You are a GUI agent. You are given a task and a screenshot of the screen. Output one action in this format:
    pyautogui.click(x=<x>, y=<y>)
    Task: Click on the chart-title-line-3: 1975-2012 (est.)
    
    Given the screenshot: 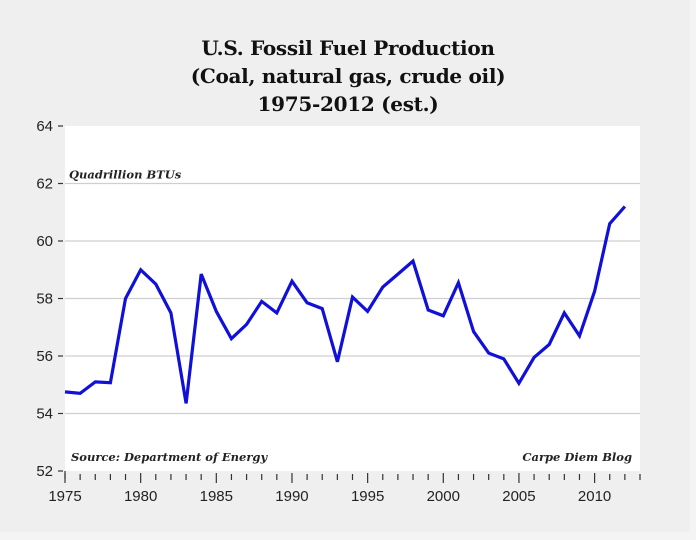 What is the action you would take?
    pyautogui.click(x=348, y=104)
    